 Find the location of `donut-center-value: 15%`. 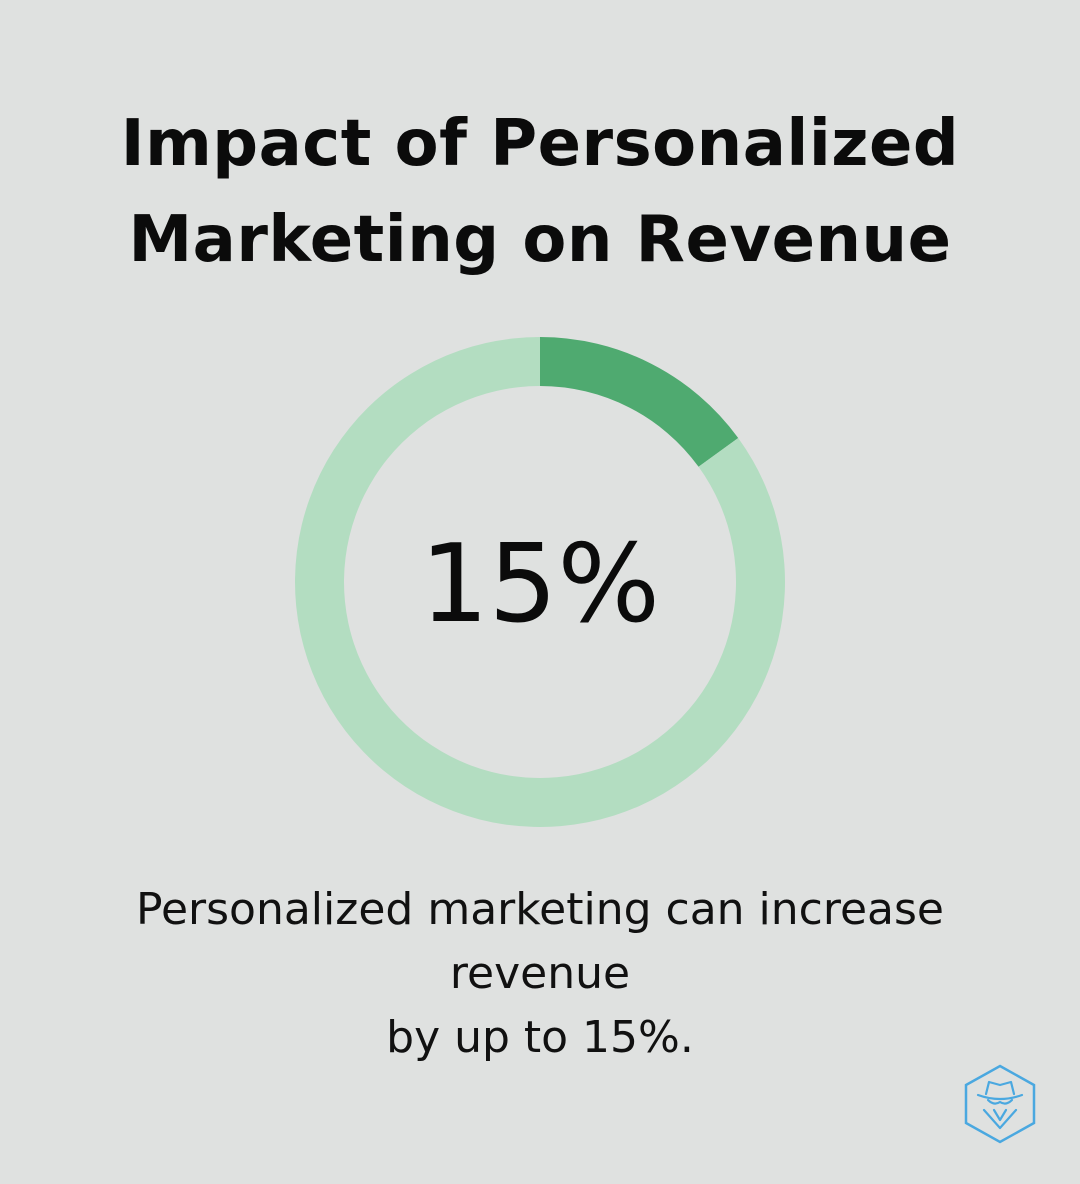

donut-center-value: 15% is located at coordinates (540, 584).